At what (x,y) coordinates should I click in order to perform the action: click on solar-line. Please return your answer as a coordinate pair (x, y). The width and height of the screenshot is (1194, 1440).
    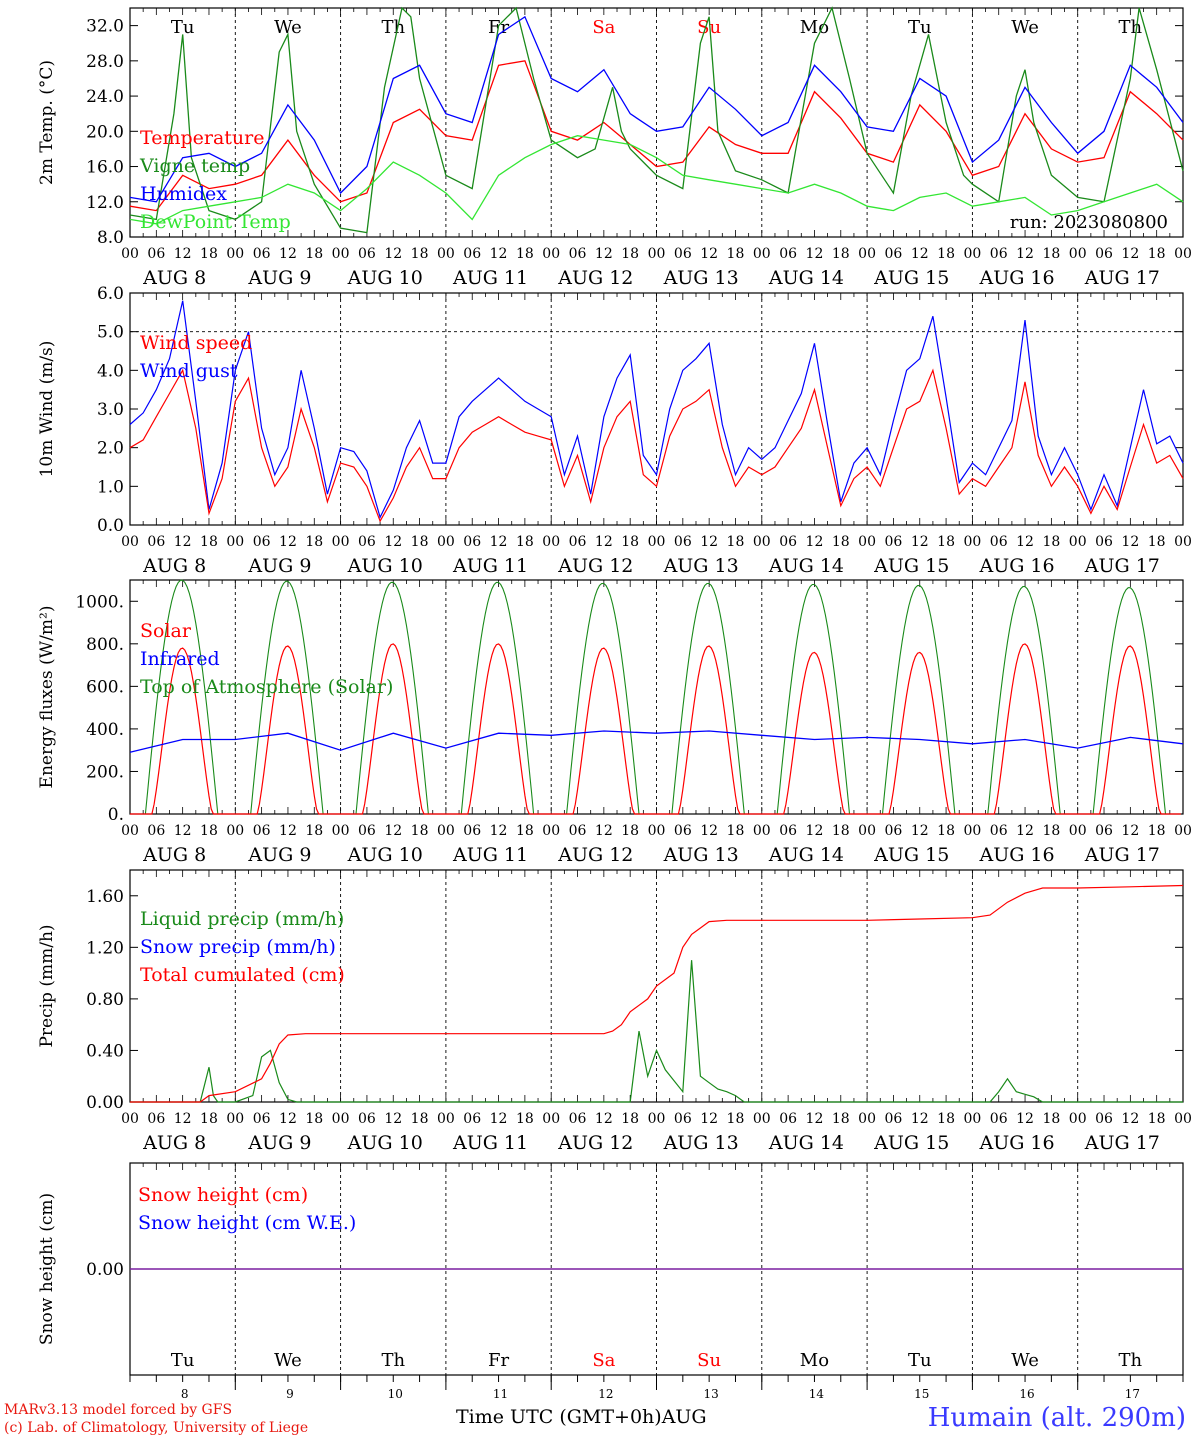
    Looking at the image, I should click on (655, 729).